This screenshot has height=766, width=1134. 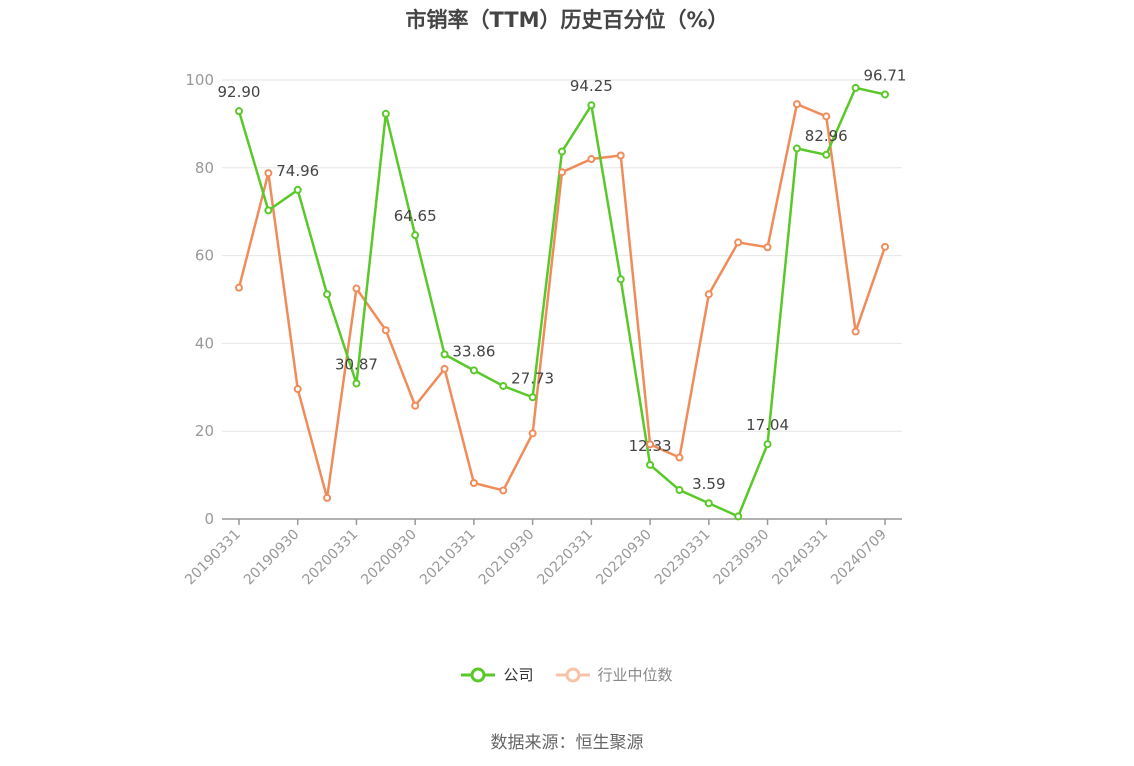 What do you see at coordinates (624, 558) in the screenshot?
I see `x-tick-label: 20220930` at bounding box center [624, 558].